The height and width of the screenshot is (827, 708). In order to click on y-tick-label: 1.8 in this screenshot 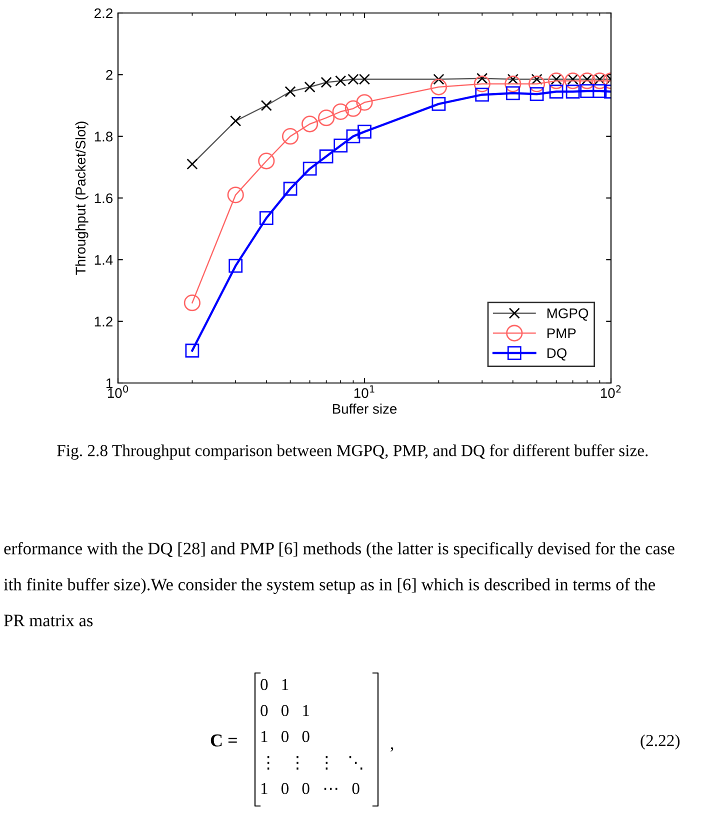, I will do `click(103, 137)`.